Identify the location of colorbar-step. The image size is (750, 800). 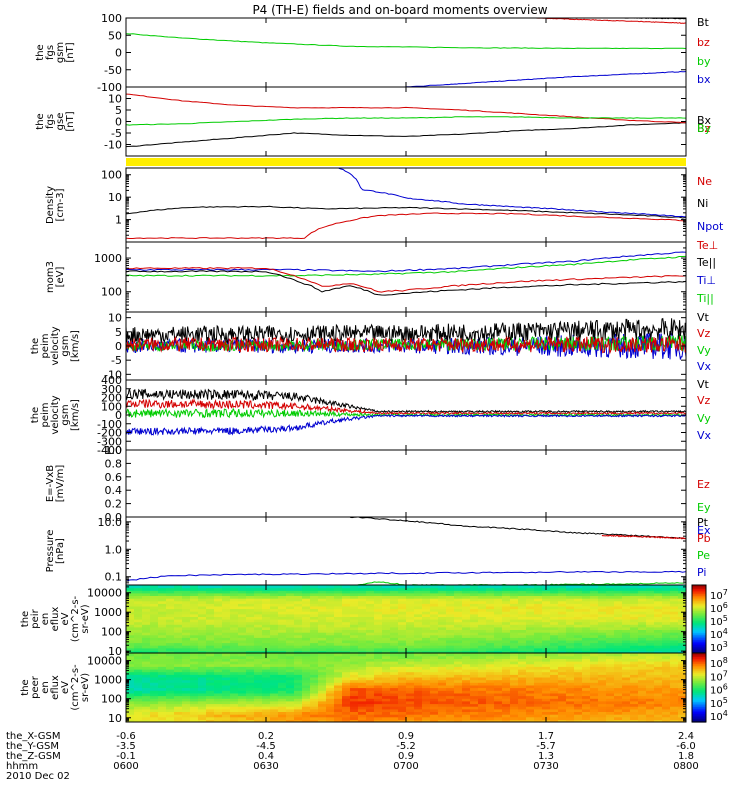
(699, 695).